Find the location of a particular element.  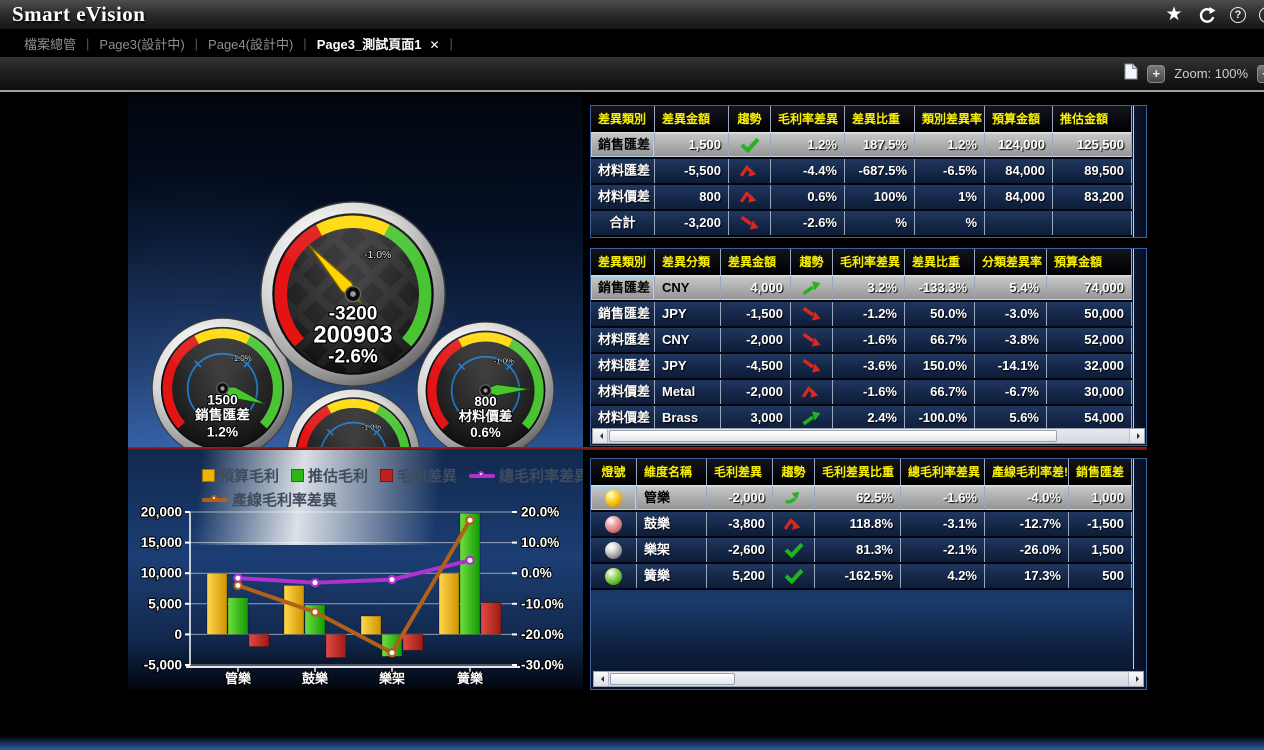

tab-close-icon: ✕ is located at coordinates (434, 45).